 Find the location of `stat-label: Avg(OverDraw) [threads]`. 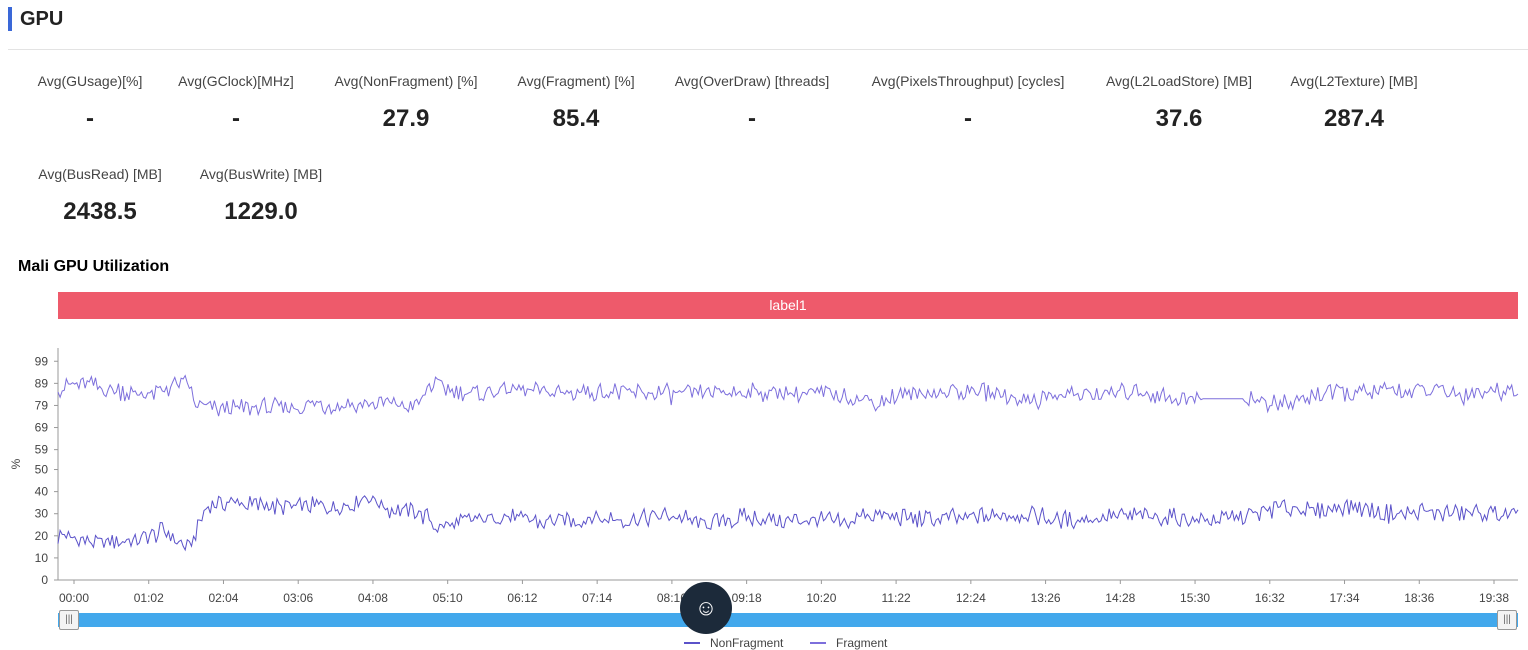

stat-label: Avg(OverDraw) [threads] is located at coordinates (752, 81).